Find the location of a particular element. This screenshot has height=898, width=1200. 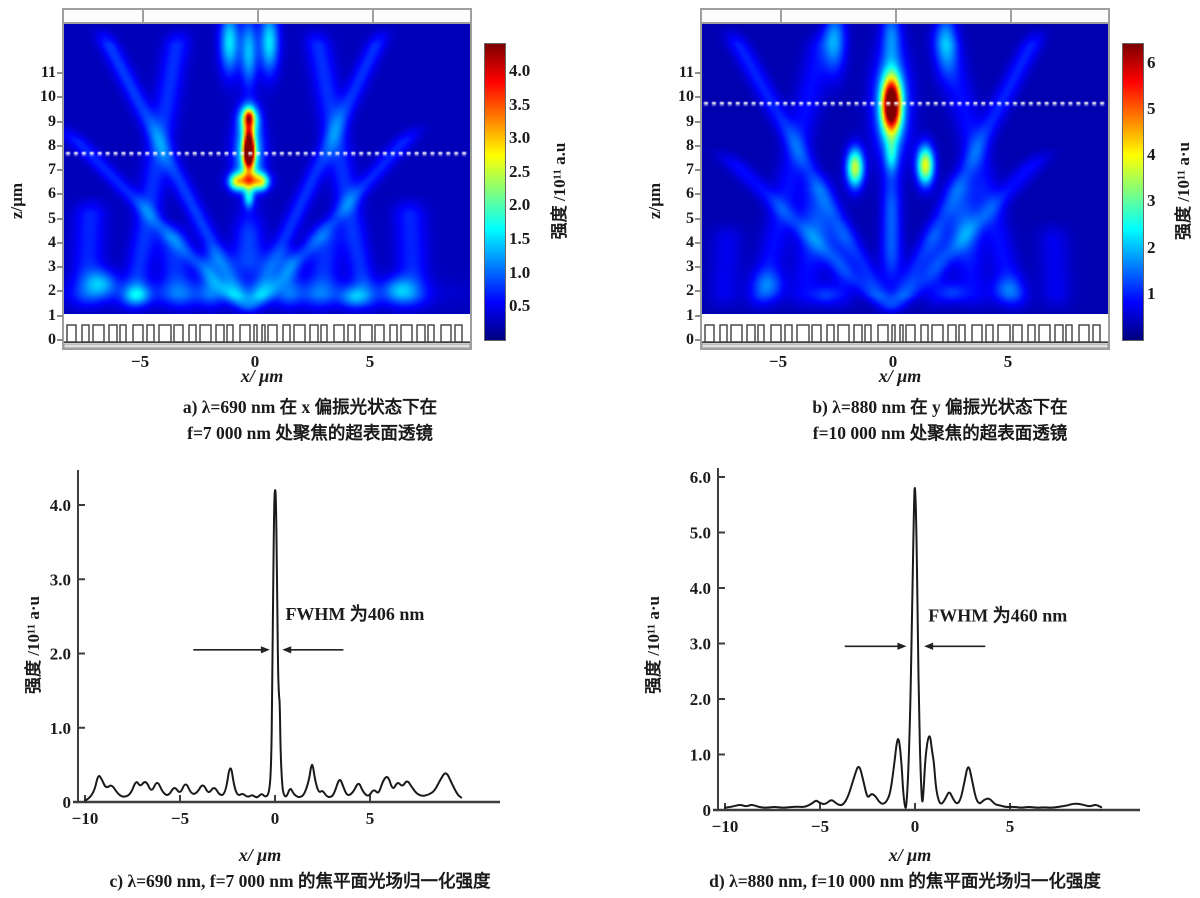

colorbar-b-label: 强度 /10¹¹ a·u is located at coordinates (1183, 191).